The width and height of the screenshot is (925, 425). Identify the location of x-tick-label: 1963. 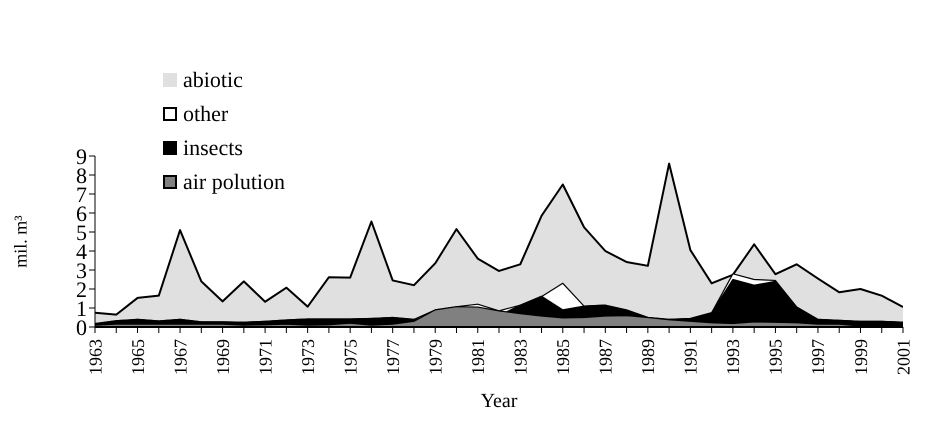
(95, 357).